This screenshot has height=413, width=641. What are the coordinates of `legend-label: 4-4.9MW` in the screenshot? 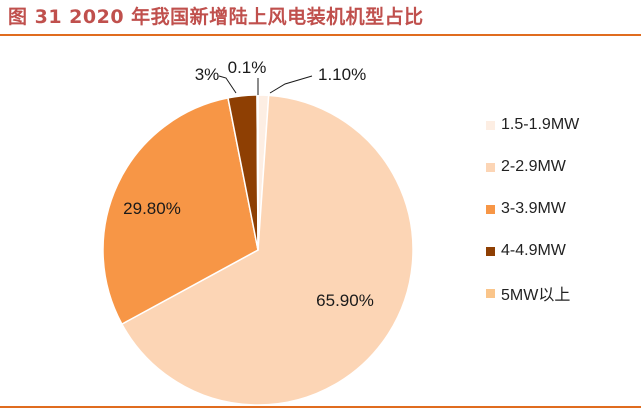 It's located at (533, 250).